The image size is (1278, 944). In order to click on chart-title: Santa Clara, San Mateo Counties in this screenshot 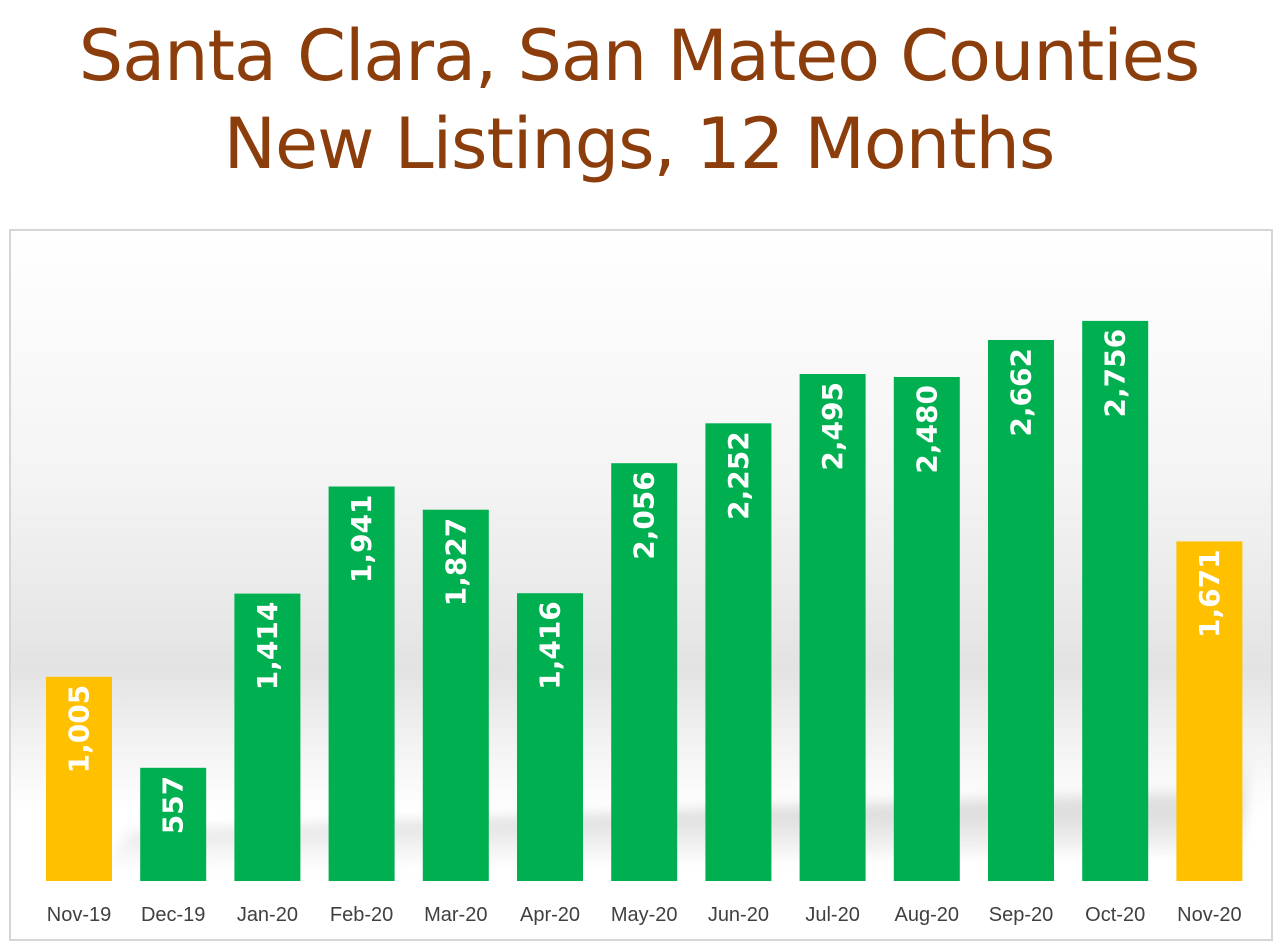, I will do `click(639, 56)`.